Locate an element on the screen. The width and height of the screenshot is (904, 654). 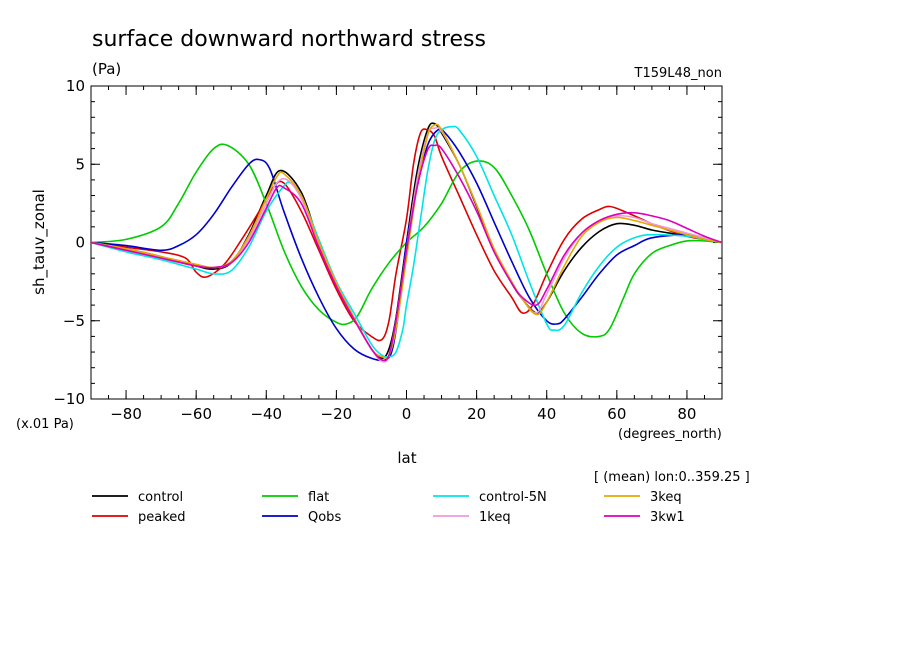
y-scale-note: (x.01 Pa) is located at coordinates (45, 424).